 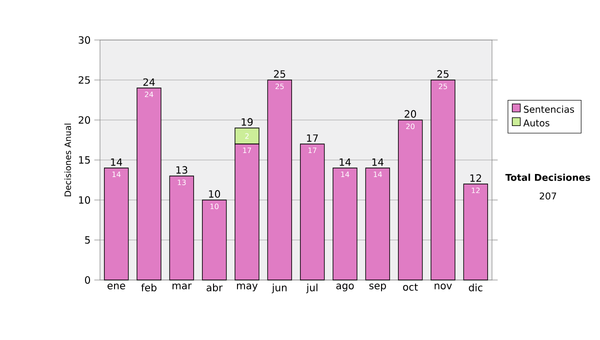 What do you see at coordinates (443, 287) in the screenshot?
I see `x-tick-label: nov` at bounding box center [443, 287].